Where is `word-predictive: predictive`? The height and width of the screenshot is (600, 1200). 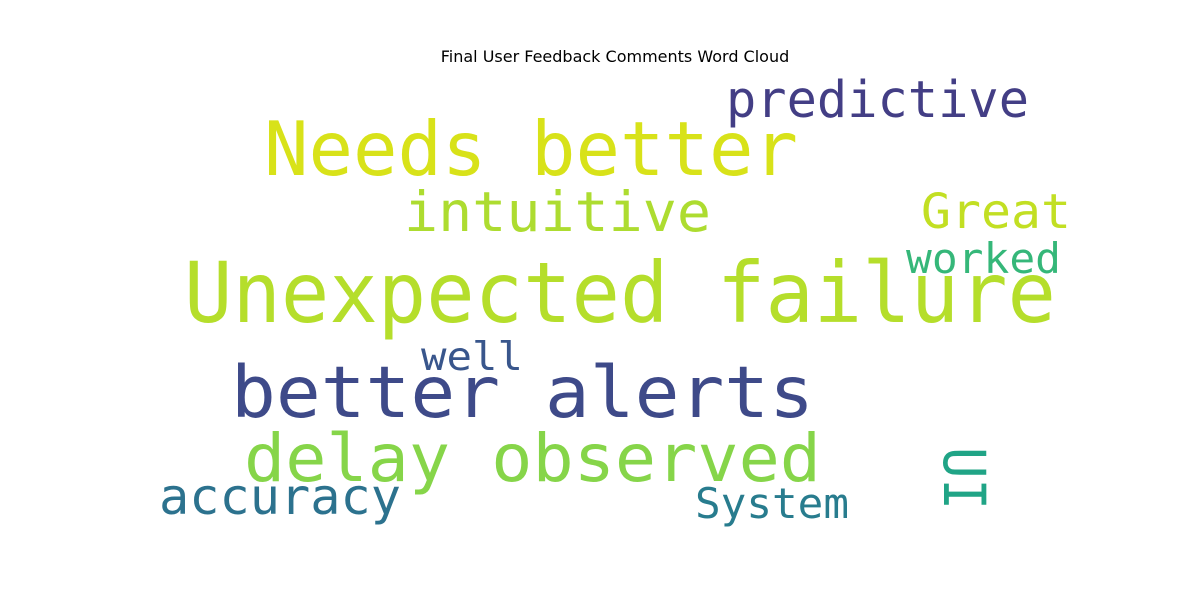 word-predictive: predictive is located at coordinates (877, 100).